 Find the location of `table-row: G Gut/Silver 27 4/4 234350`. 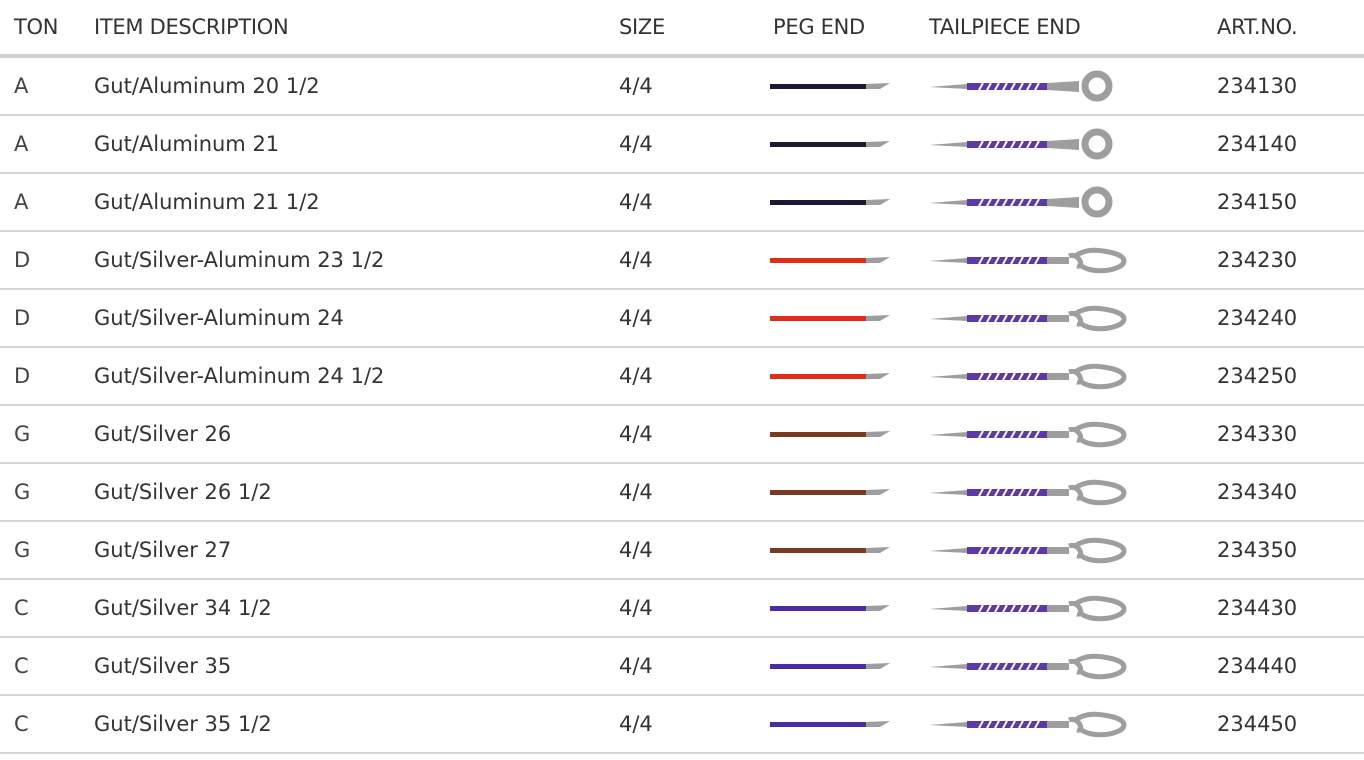

table-row: G Gut/Silver 27 4/4 234350 is located at coordinates (682, 551).